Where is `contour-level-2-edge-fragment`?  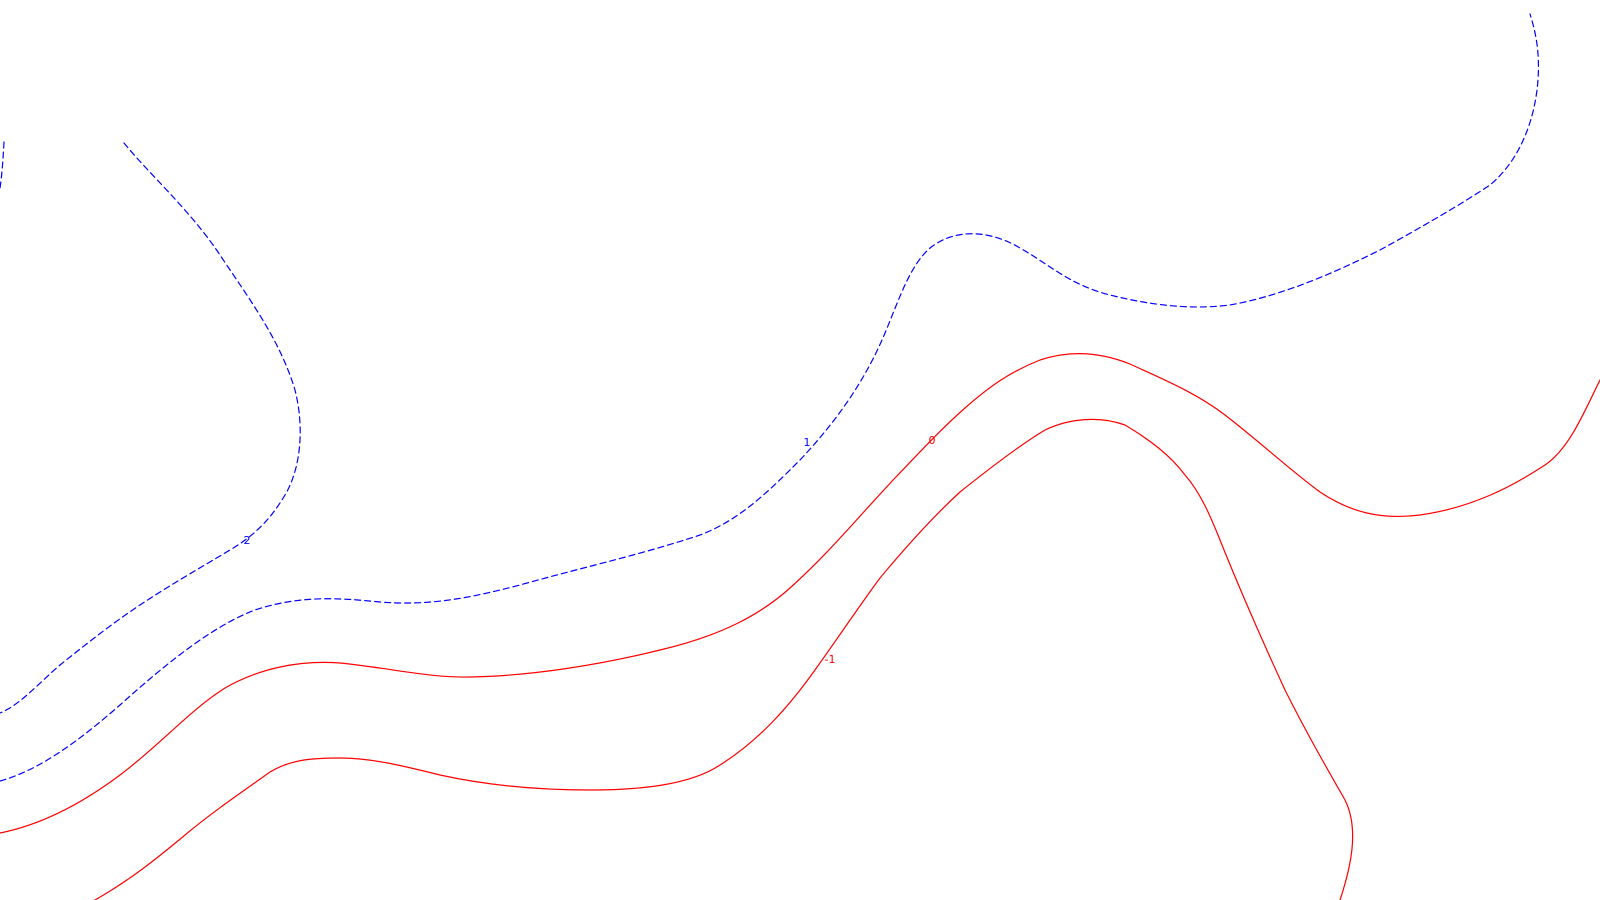 contour-level-2-edge-fragment is located at coordinates (2, 165).